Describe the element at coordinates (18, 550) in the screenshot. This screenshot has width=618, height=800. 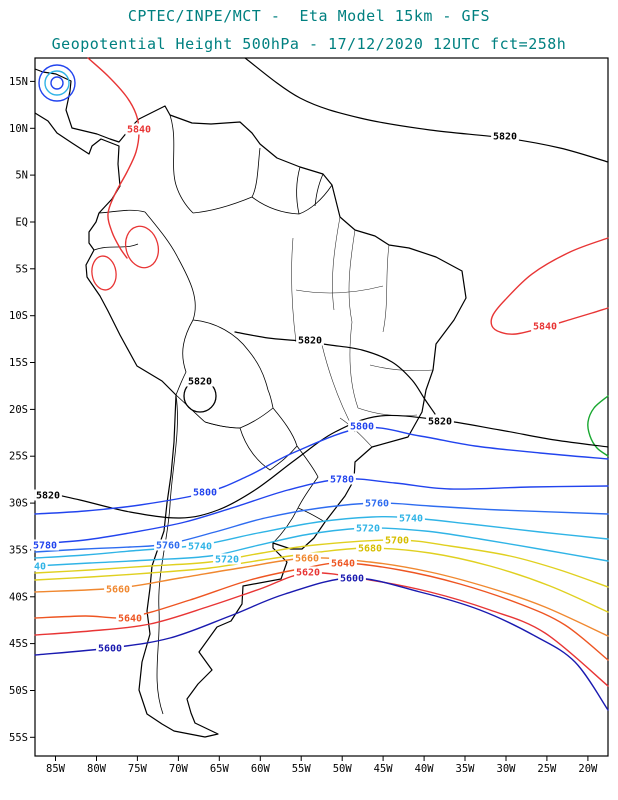
I see `lat-label: 35S` at that location.